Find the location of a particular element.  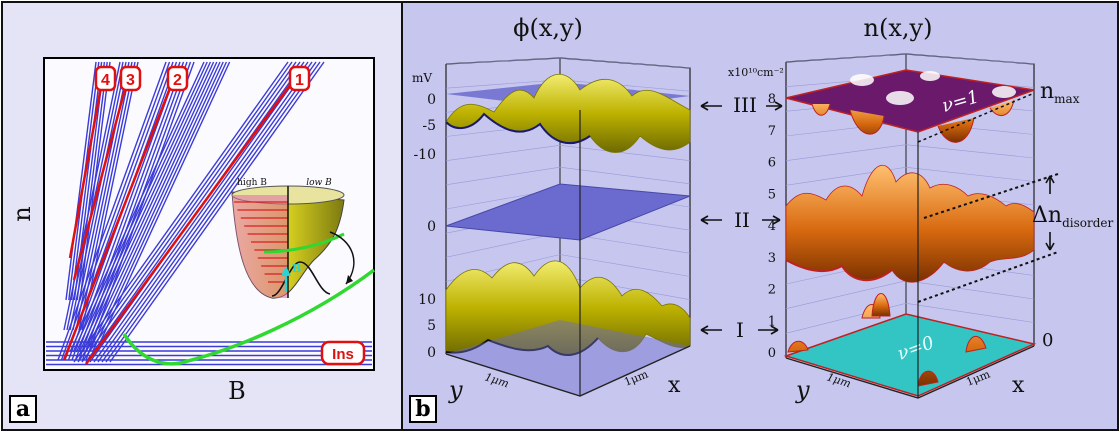

panel-b-label: b is located at coordinates (422, 409).